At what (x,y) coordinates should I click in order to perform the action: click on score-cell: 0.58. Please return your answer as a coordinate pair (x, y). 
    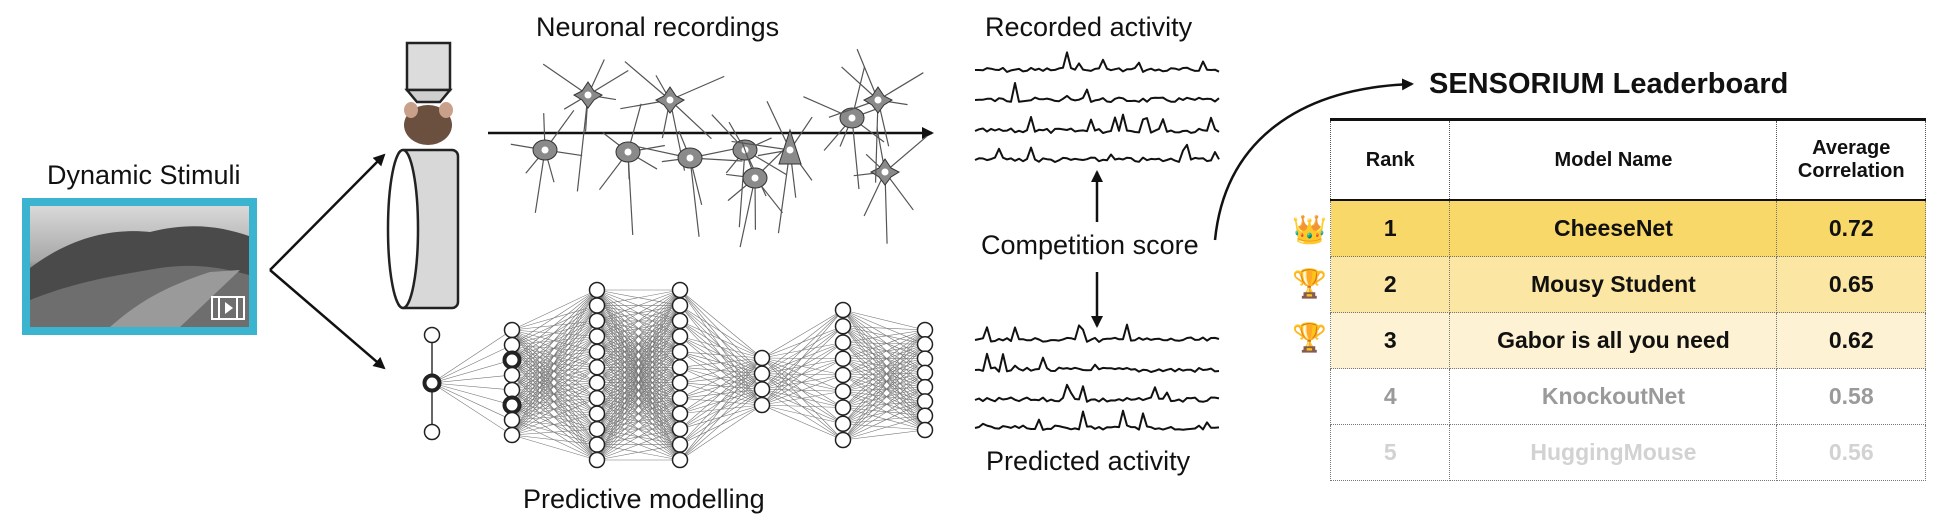
    Looking at the image, I should click on (1851, 397).